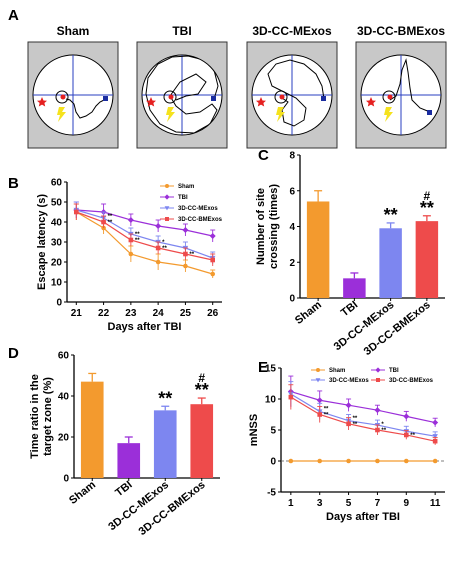  I want to click on x-tick-label: 5, so click(349, 503).